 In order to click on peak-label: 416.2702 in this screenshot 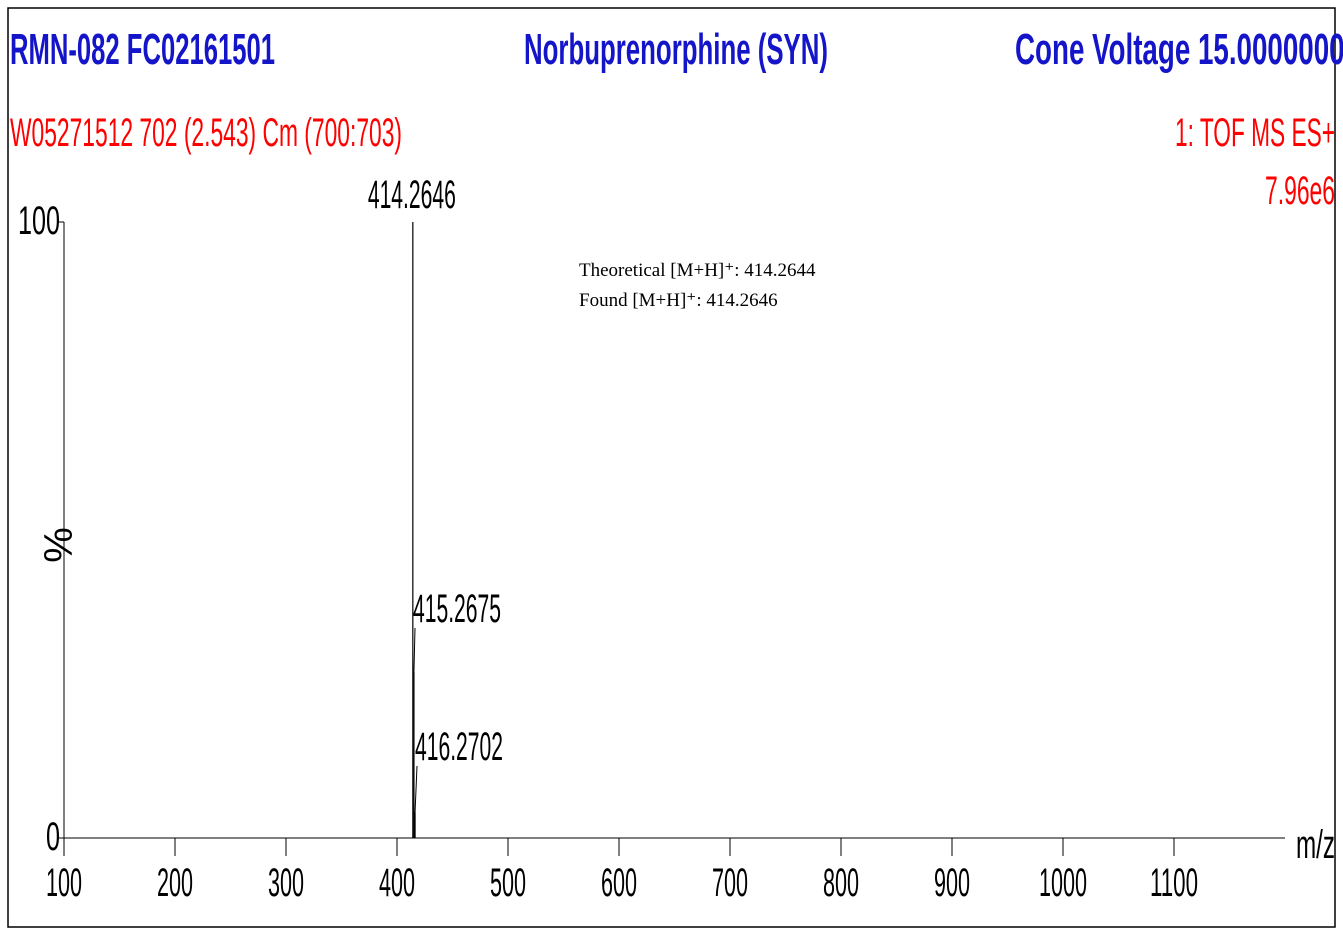, I will do `click(459, 747)`.